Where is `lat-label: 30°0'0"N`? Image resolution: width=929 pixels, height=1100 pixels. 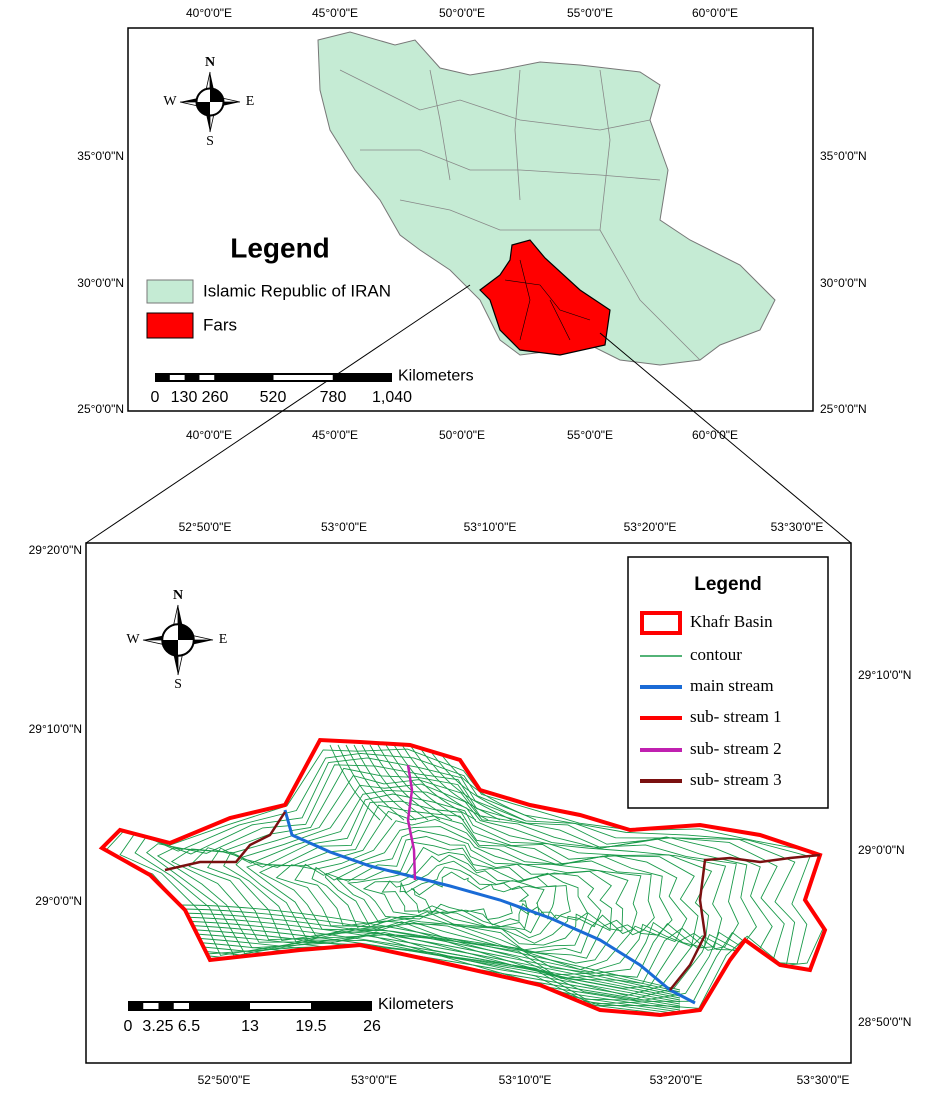
lat-label: 30°0'0"N is located at coordinates (843, 283).